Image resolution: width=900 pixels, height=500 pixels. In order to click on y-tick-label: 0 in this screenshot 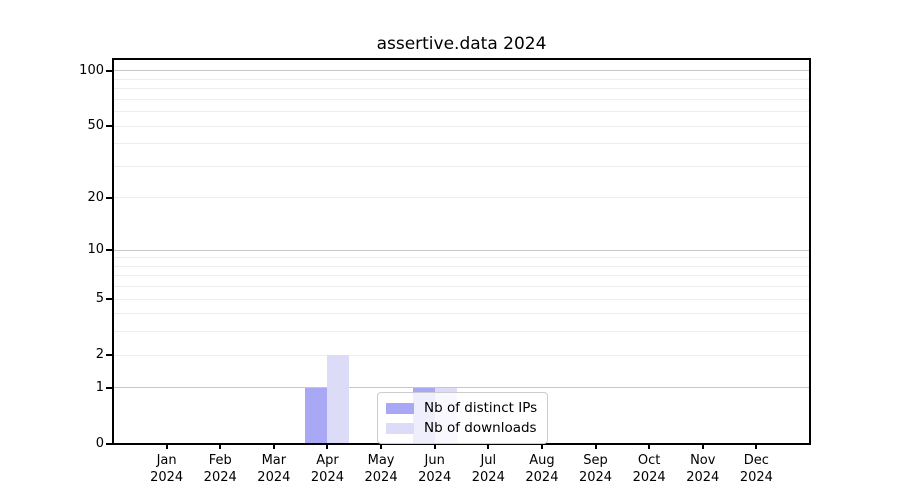, I will do `click(99, 443)`.